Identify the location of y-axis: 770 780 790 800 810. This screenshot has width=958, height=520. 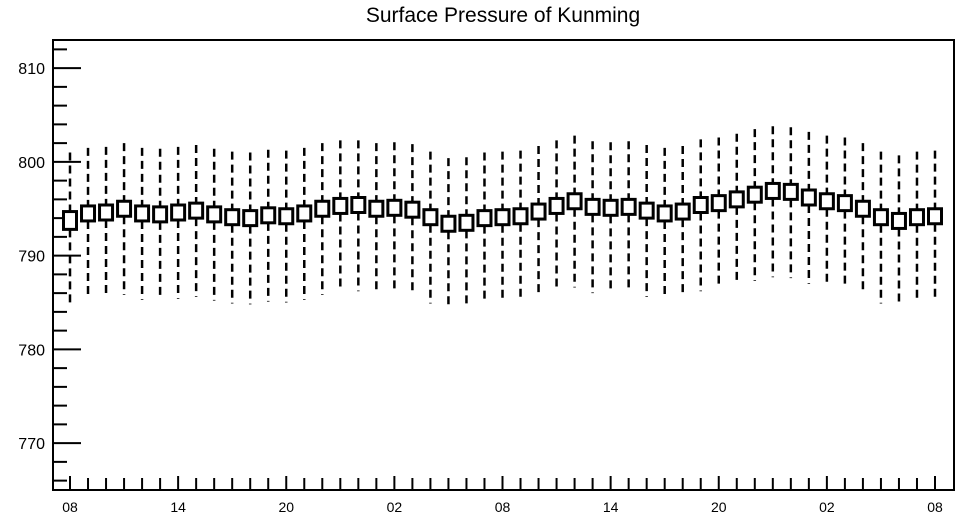
(49, 265).